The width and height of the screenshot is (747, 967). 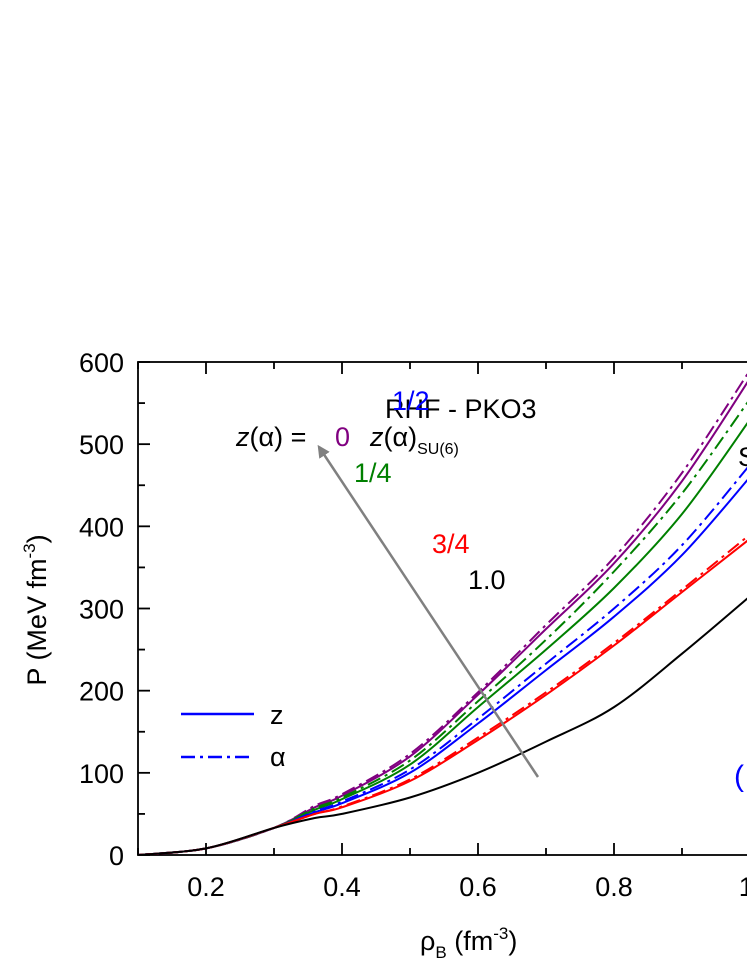 I want to click on annotation-zero: 0, so click(x=342, y=437).